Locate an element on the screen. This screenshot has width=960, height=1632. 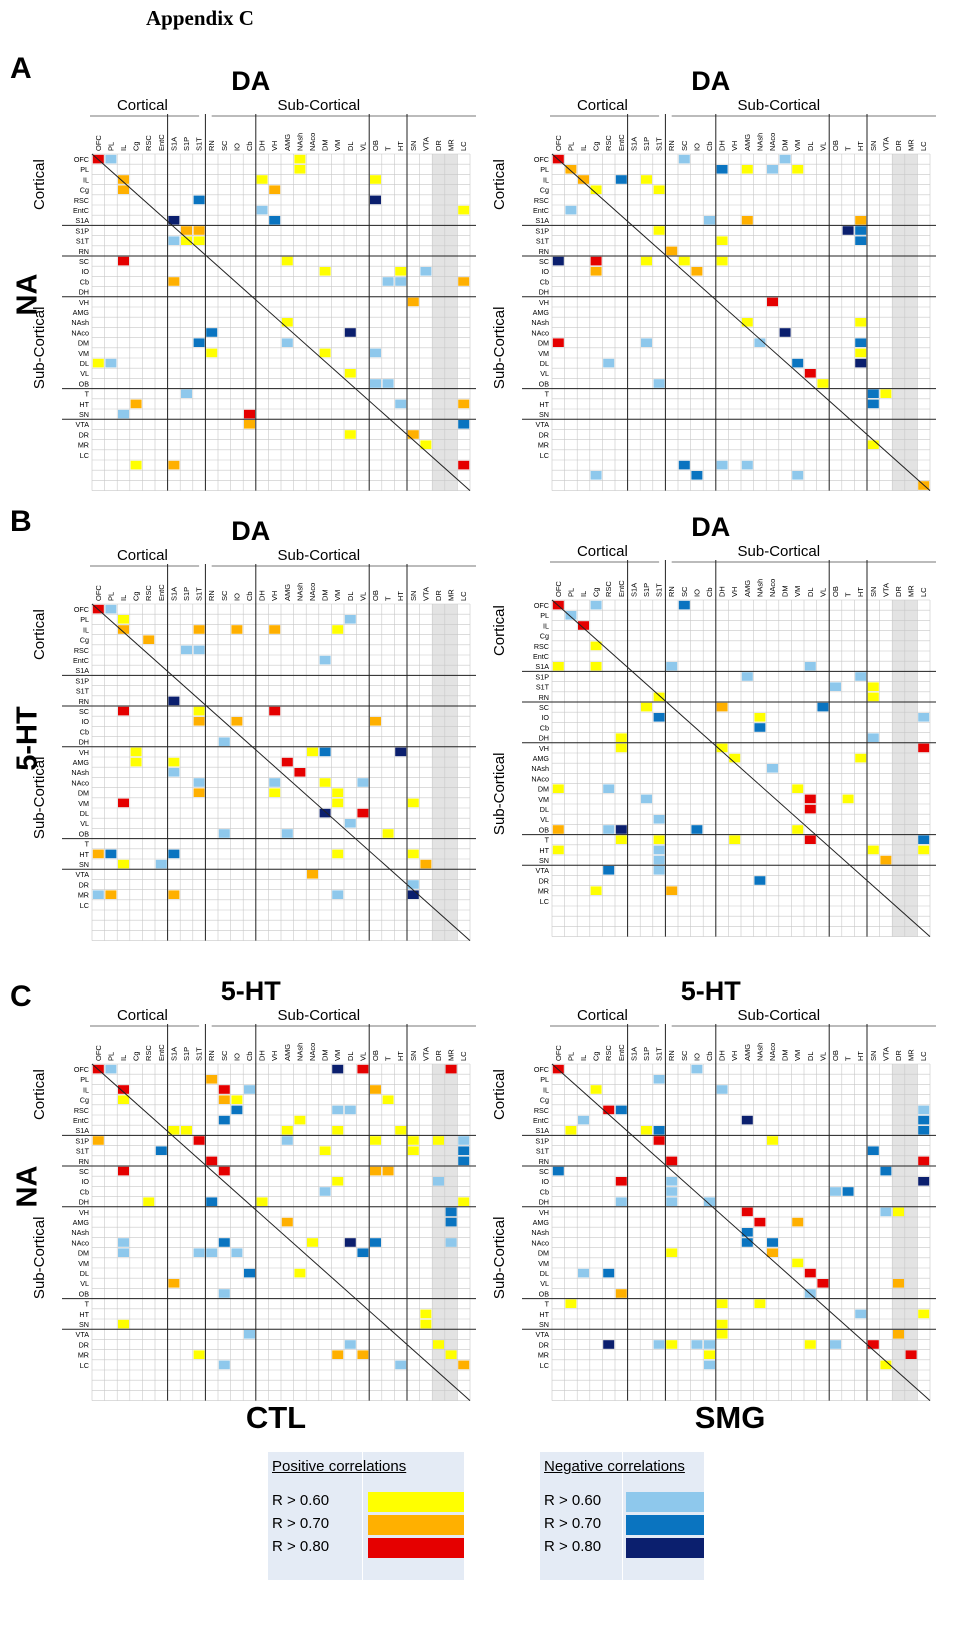
column-region-label: NAco is located at coordinates (312, 592).